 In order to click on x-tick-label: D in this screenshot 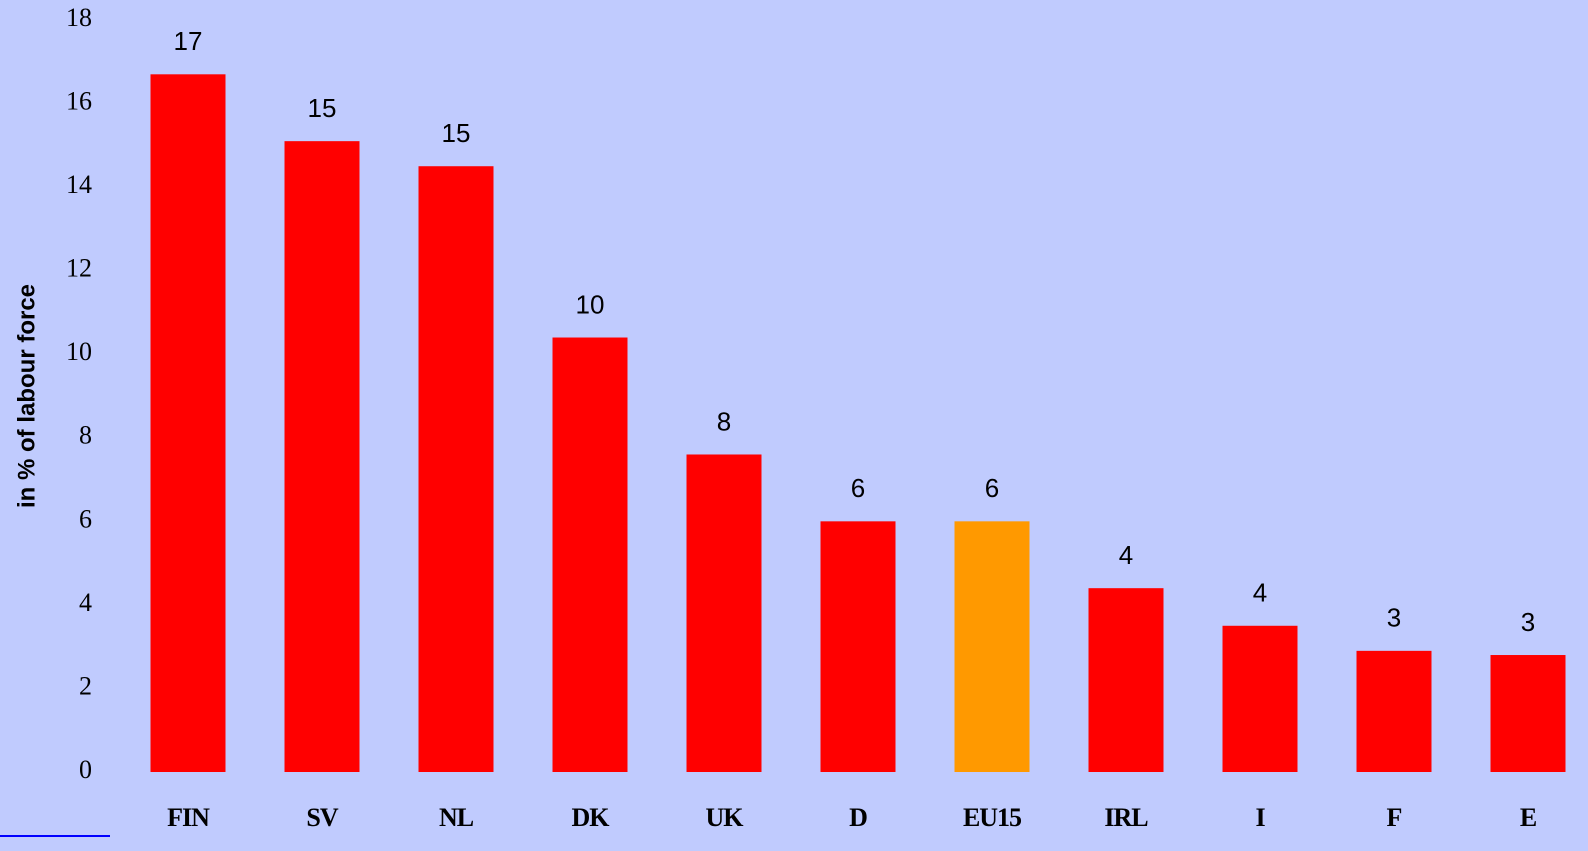, I will do `click(858, 817)`.